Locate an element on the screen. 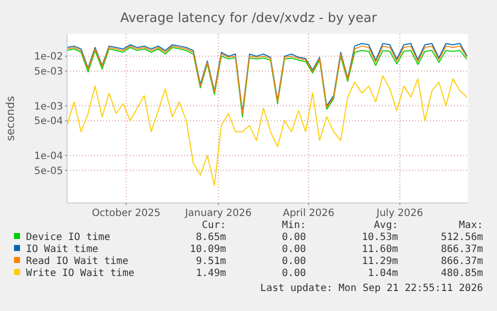 The width and height of the screenshot is (497, 311). x-tick-label: April 2026 is located at coordinates (308, 213).